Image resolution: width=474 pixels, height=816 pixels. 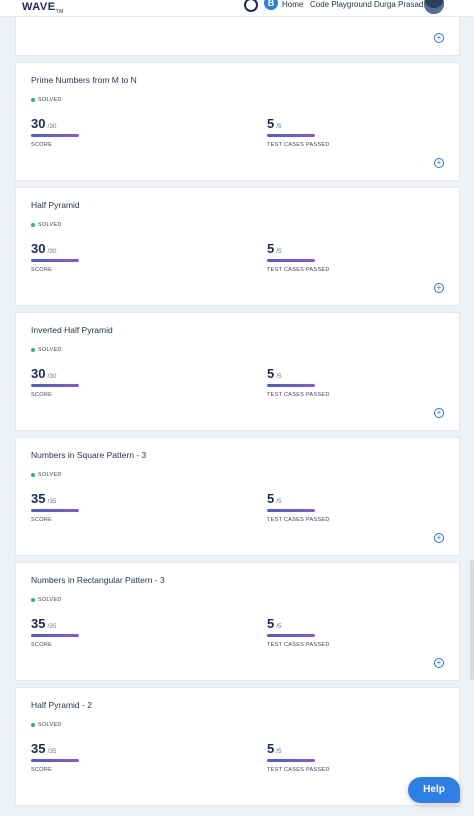 What do you see at coordinates (271, 5) in the screenshot?
I see `bookmark-icon: B` at bounding box center [271, 5].